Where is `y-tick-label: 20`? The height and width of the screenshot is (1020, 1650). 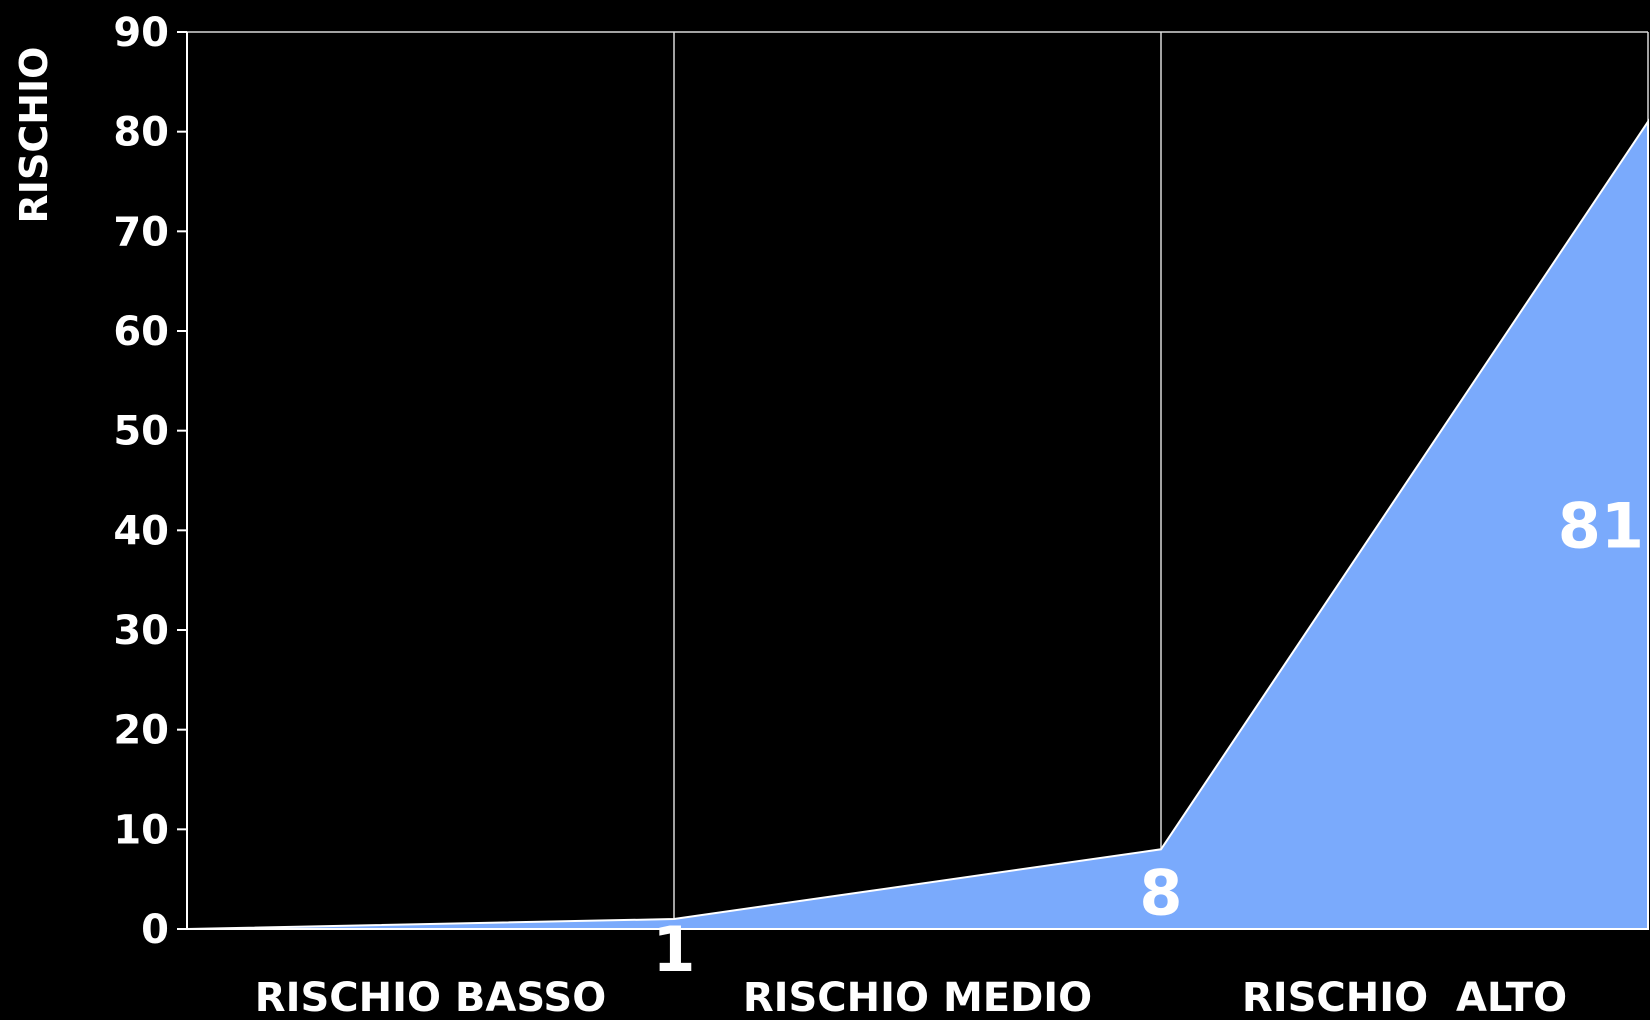
y-tick-label: 20 is located at coordinates (141, 731).